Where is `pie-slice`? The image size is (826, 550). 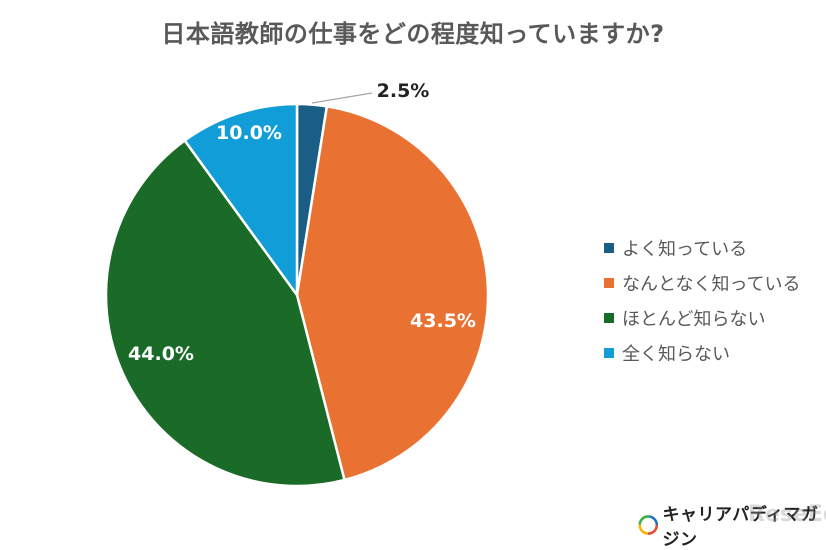
pie-slice is located at coordinates (240, 200).